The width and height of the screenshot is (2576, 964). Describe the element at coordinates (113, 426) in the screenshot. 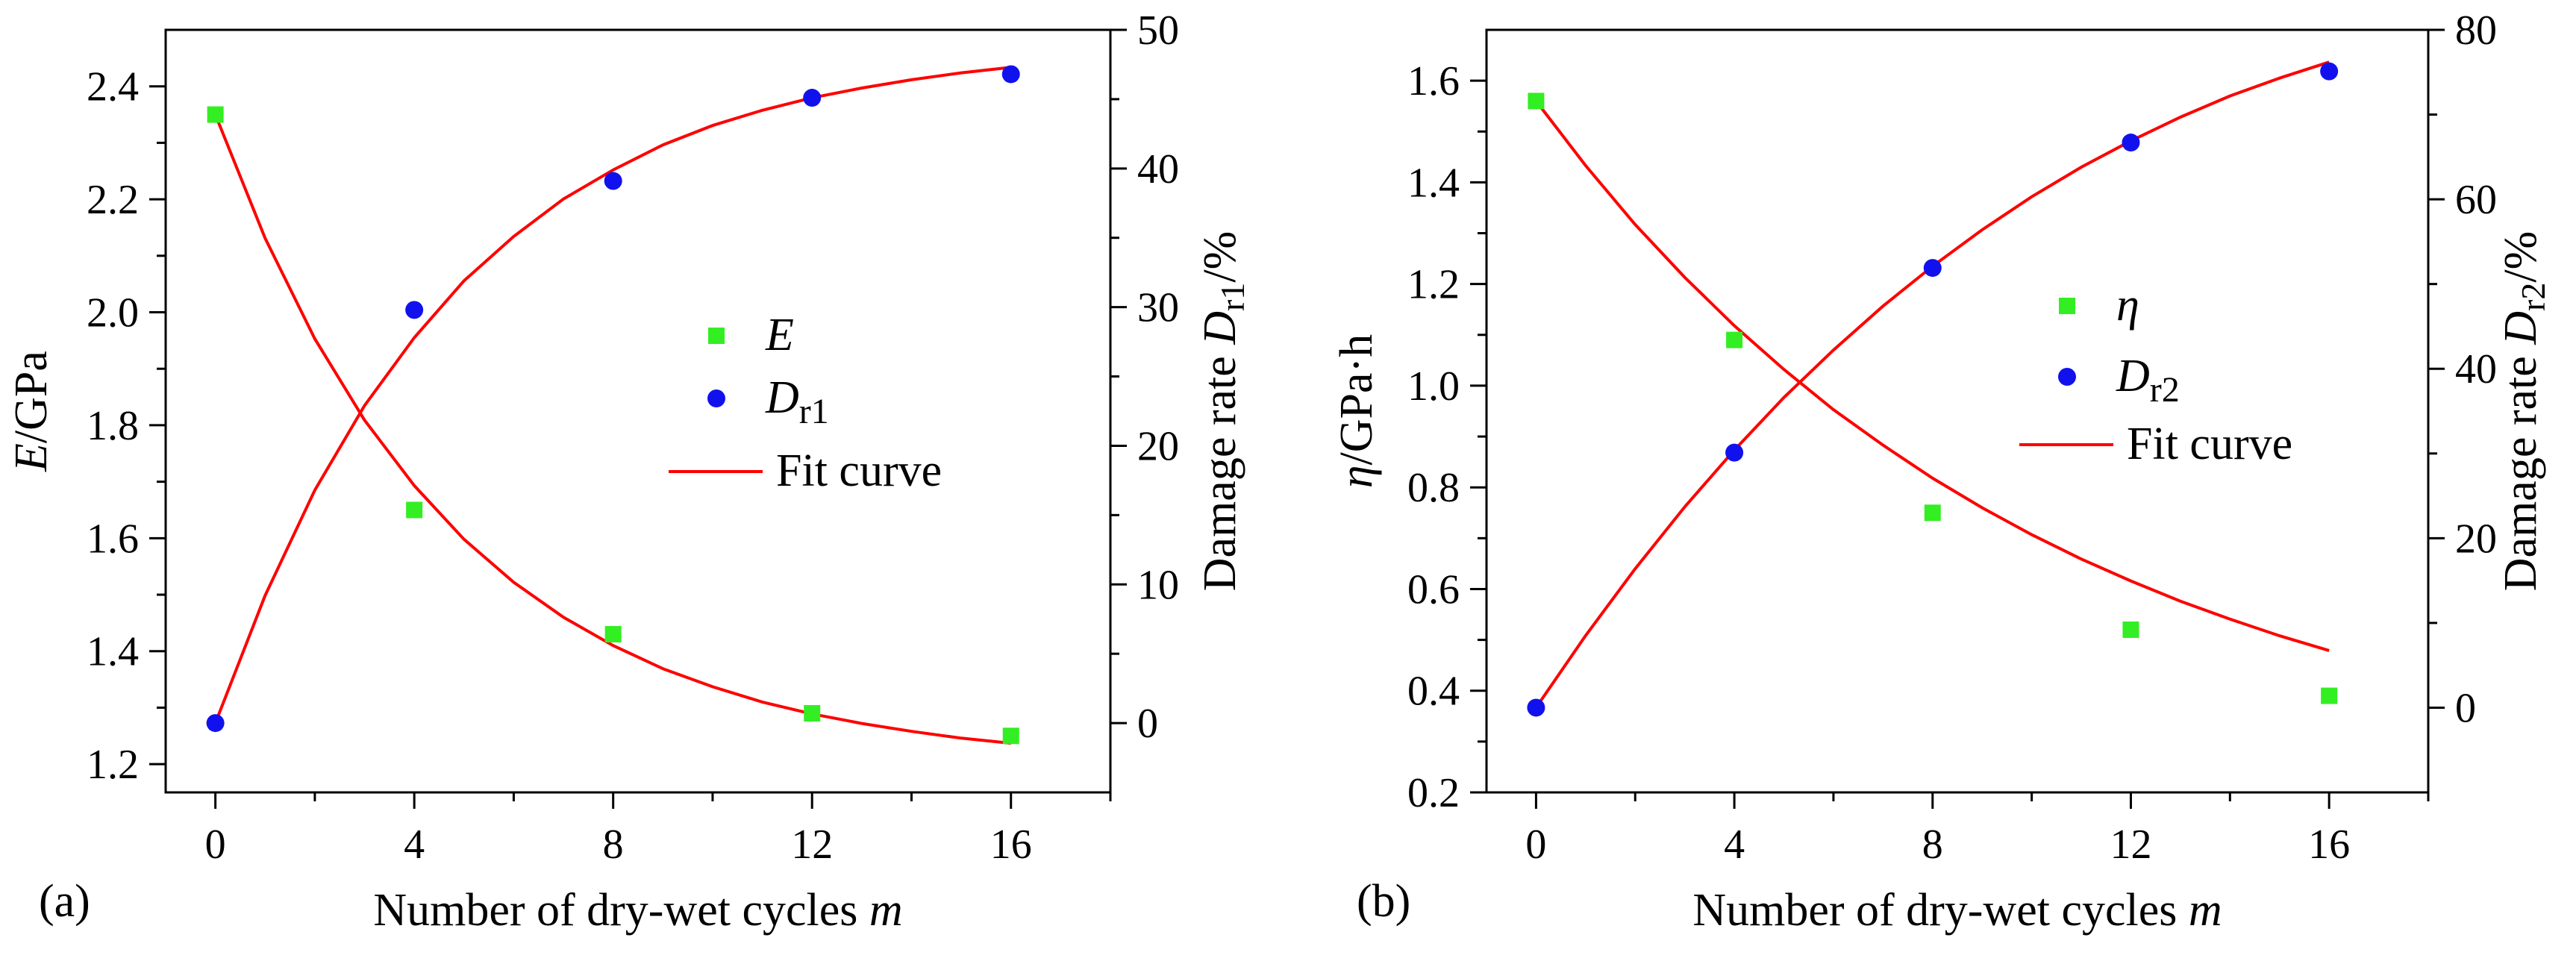

I see `y-tick-label: 1.8` at that location.